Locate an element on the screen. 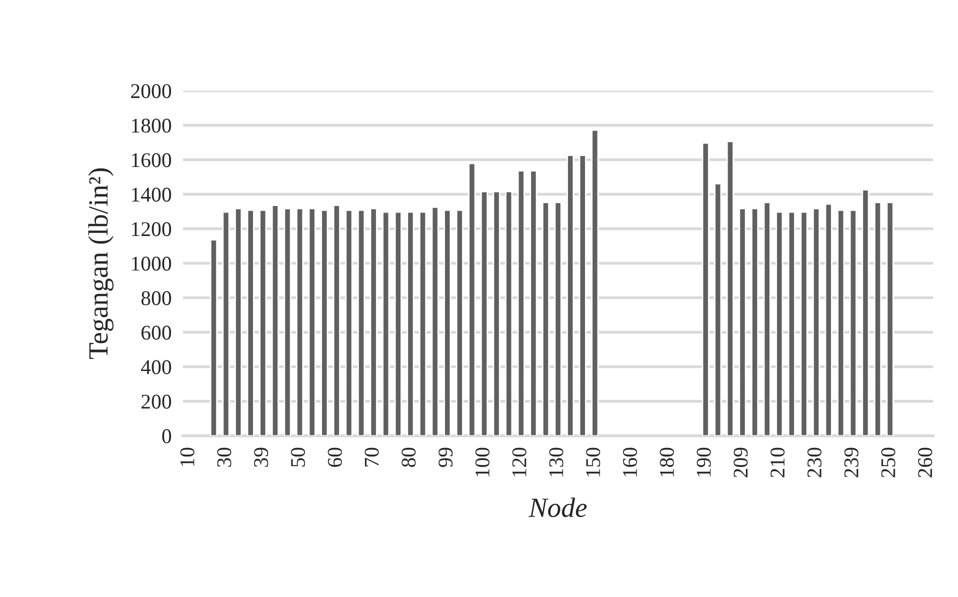 Image resolution: width=958 pixels, height=597 pixels. x-tick-label: 30 is located at coordinates (224, 457).